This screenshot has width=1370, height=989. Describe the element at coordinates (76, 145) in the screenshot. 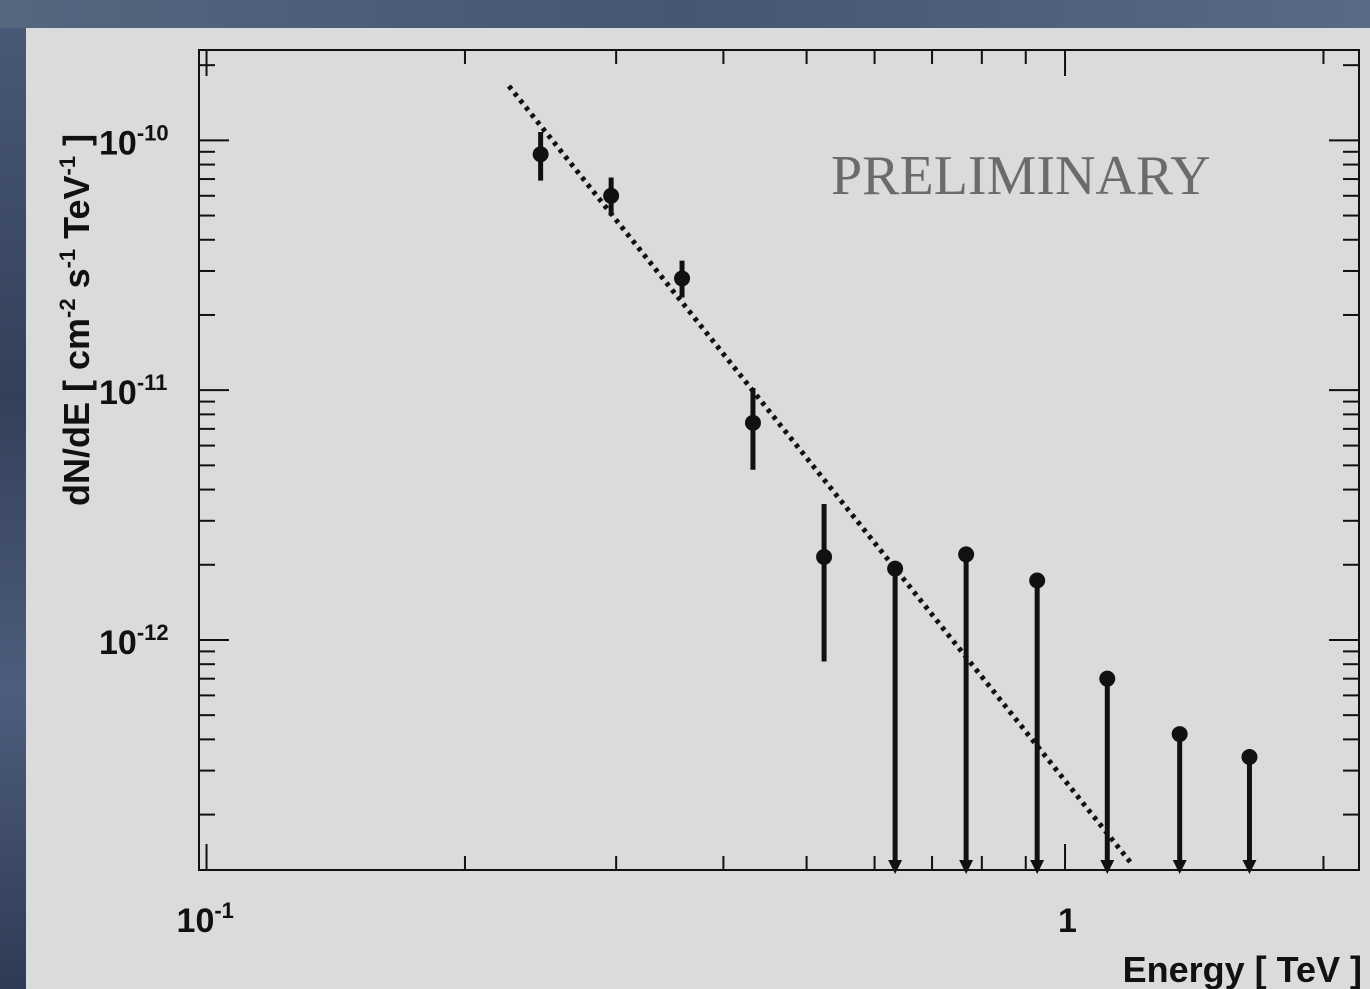

I see `y-axis-title-part: ]` at that location.